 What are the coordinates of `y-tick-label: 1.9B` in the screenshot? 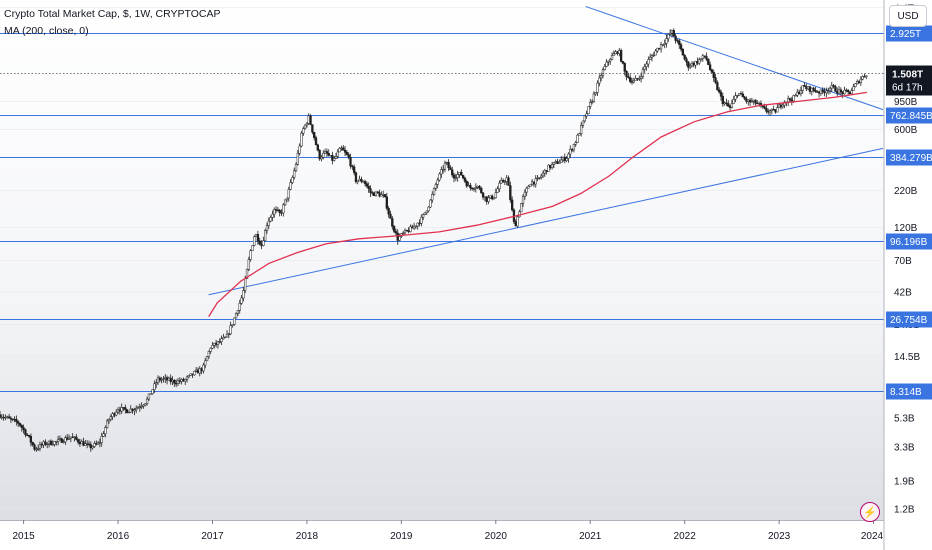 It's located at (904, 481).